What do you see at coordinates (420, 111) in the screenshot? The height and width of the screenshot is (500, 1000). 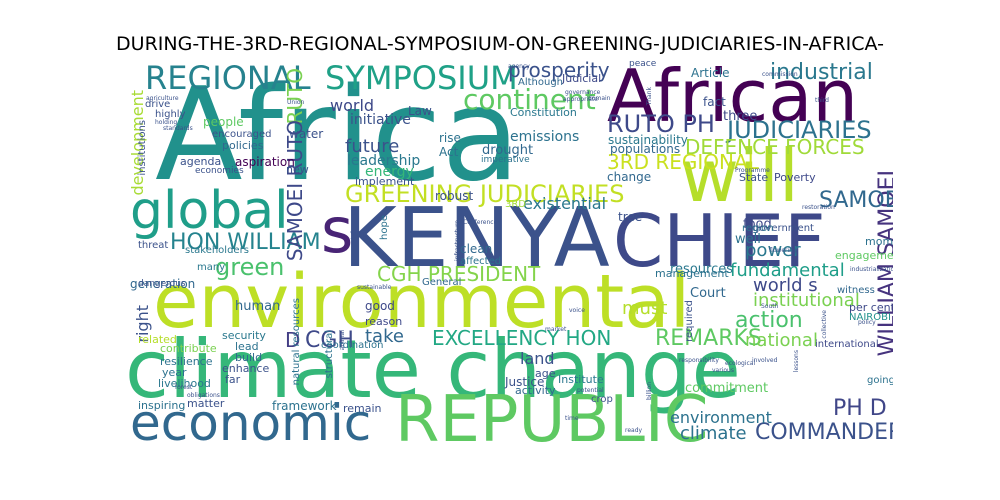 I see `cloud-word: Law` at bounding box center [420, 111].